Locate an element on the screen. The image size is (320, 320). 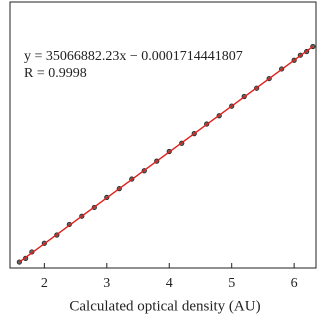
x-tick-label: 6 is located at coordinates (294, 283).